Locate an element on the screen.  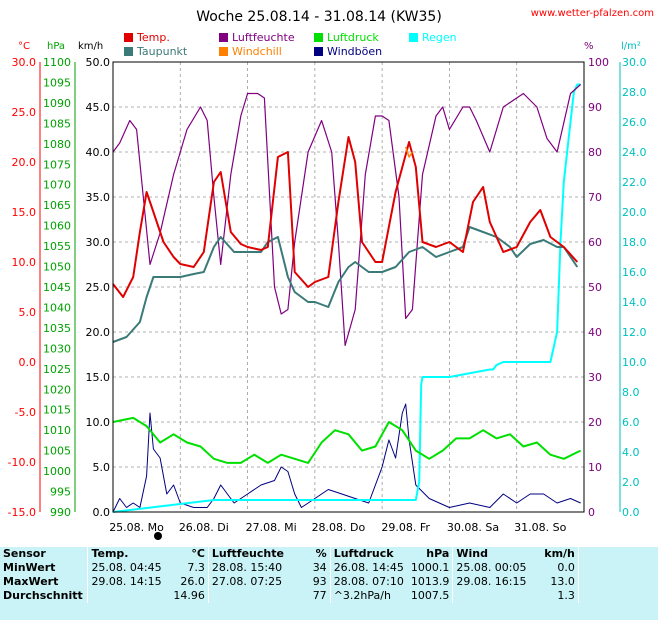
cell-feuchte-value: 77 is located at coordinates (319, 595).